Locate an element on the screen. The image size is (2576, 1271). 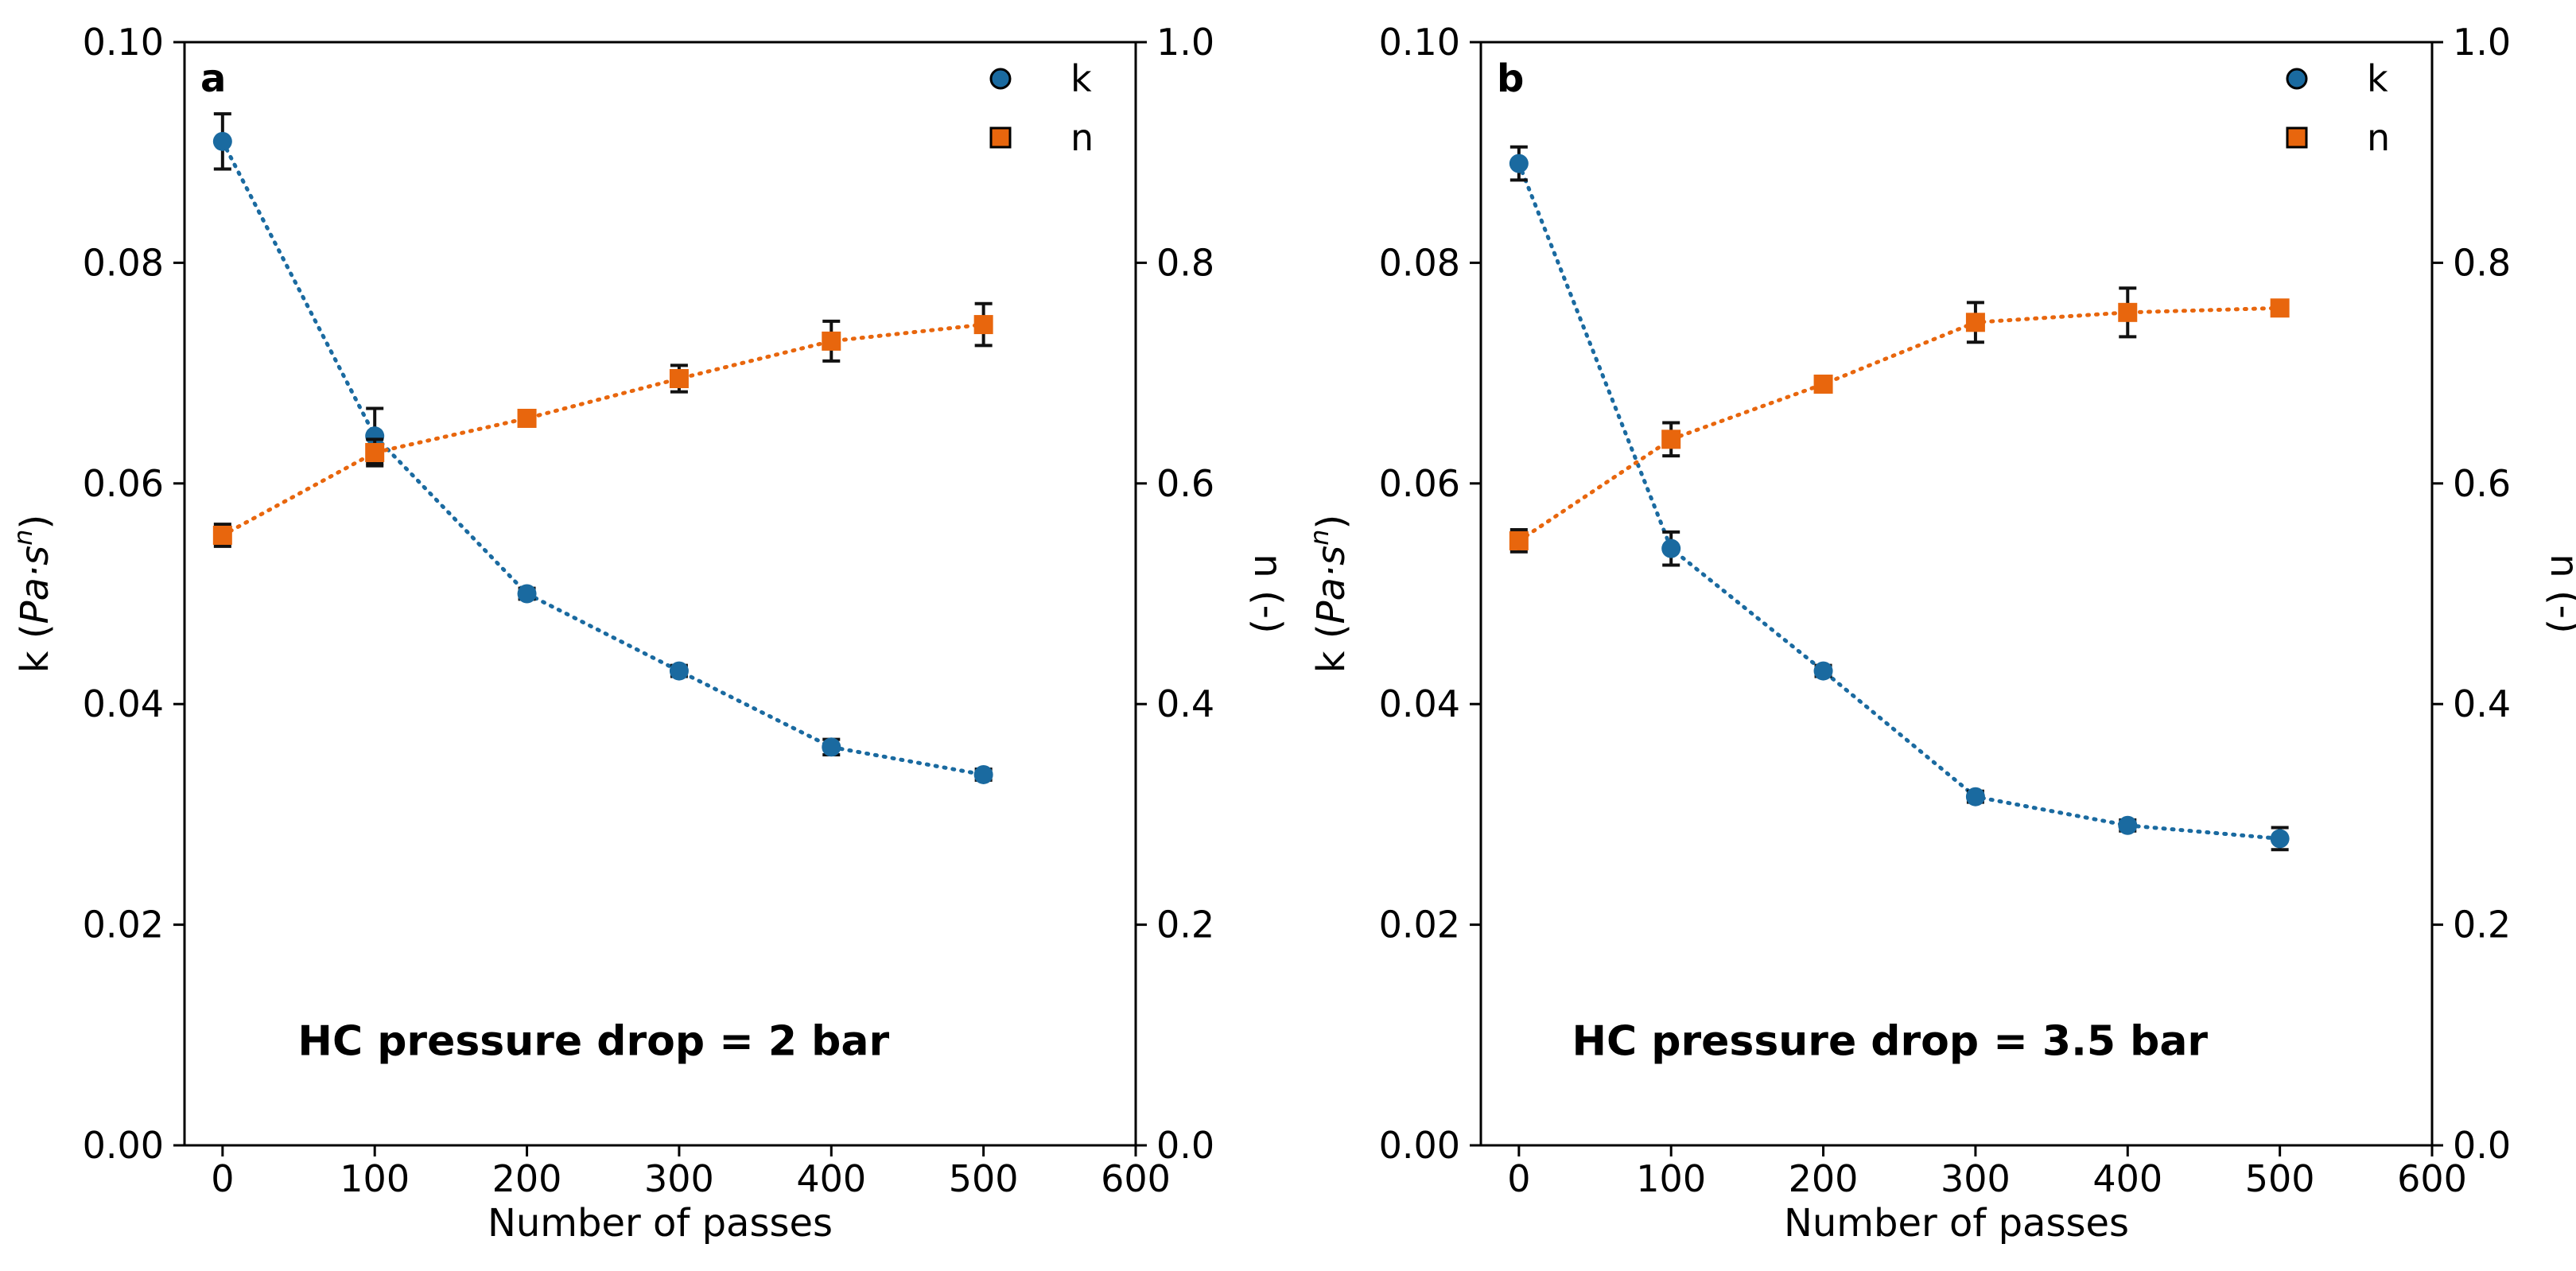
pressure-annotation: HC pressure drop = 2 bar is located at coordinates (593, 1041).